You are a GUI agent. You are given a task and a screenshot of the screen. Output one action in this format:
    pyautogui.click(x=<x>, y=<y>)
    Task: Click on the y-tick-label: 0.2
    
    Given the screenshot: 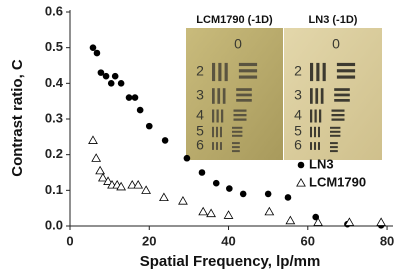 What is the action you would take?
    pyautogui.click(x=54, y=153)
    